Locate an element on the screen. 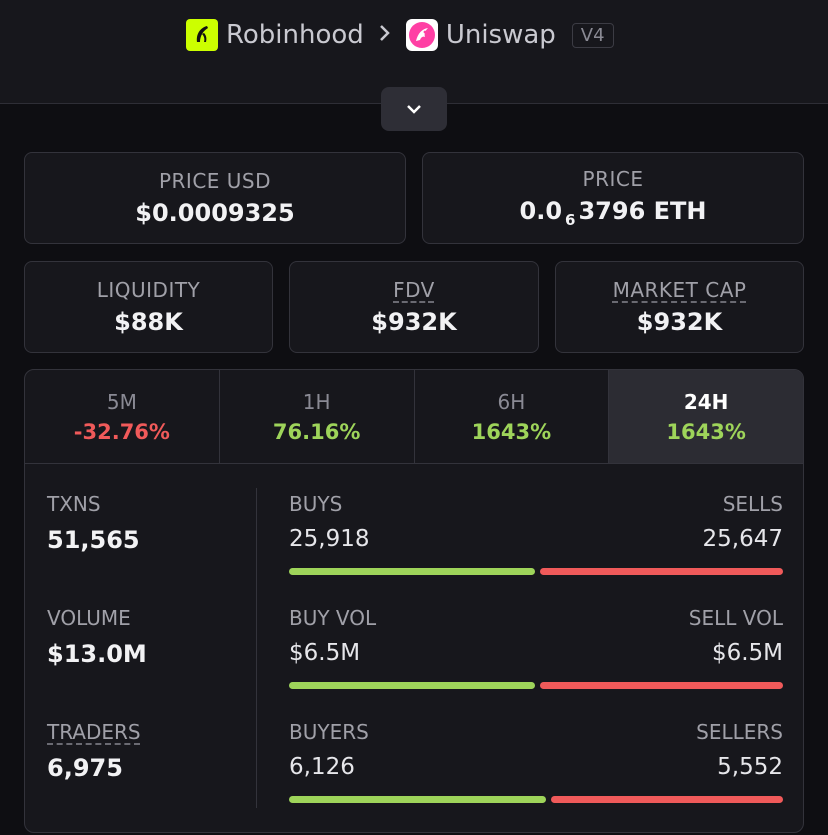 The image size is (828, 835). price-eth-label: PRICE is located at coordinates (613, 179).